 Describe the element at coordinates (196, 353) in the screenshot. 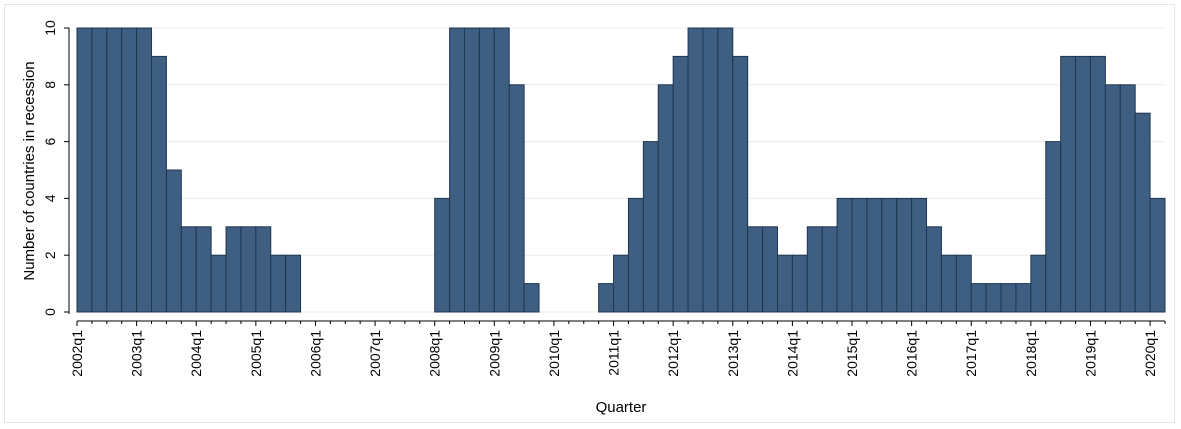

I see `x-tick-label: 2004q1` at that location.